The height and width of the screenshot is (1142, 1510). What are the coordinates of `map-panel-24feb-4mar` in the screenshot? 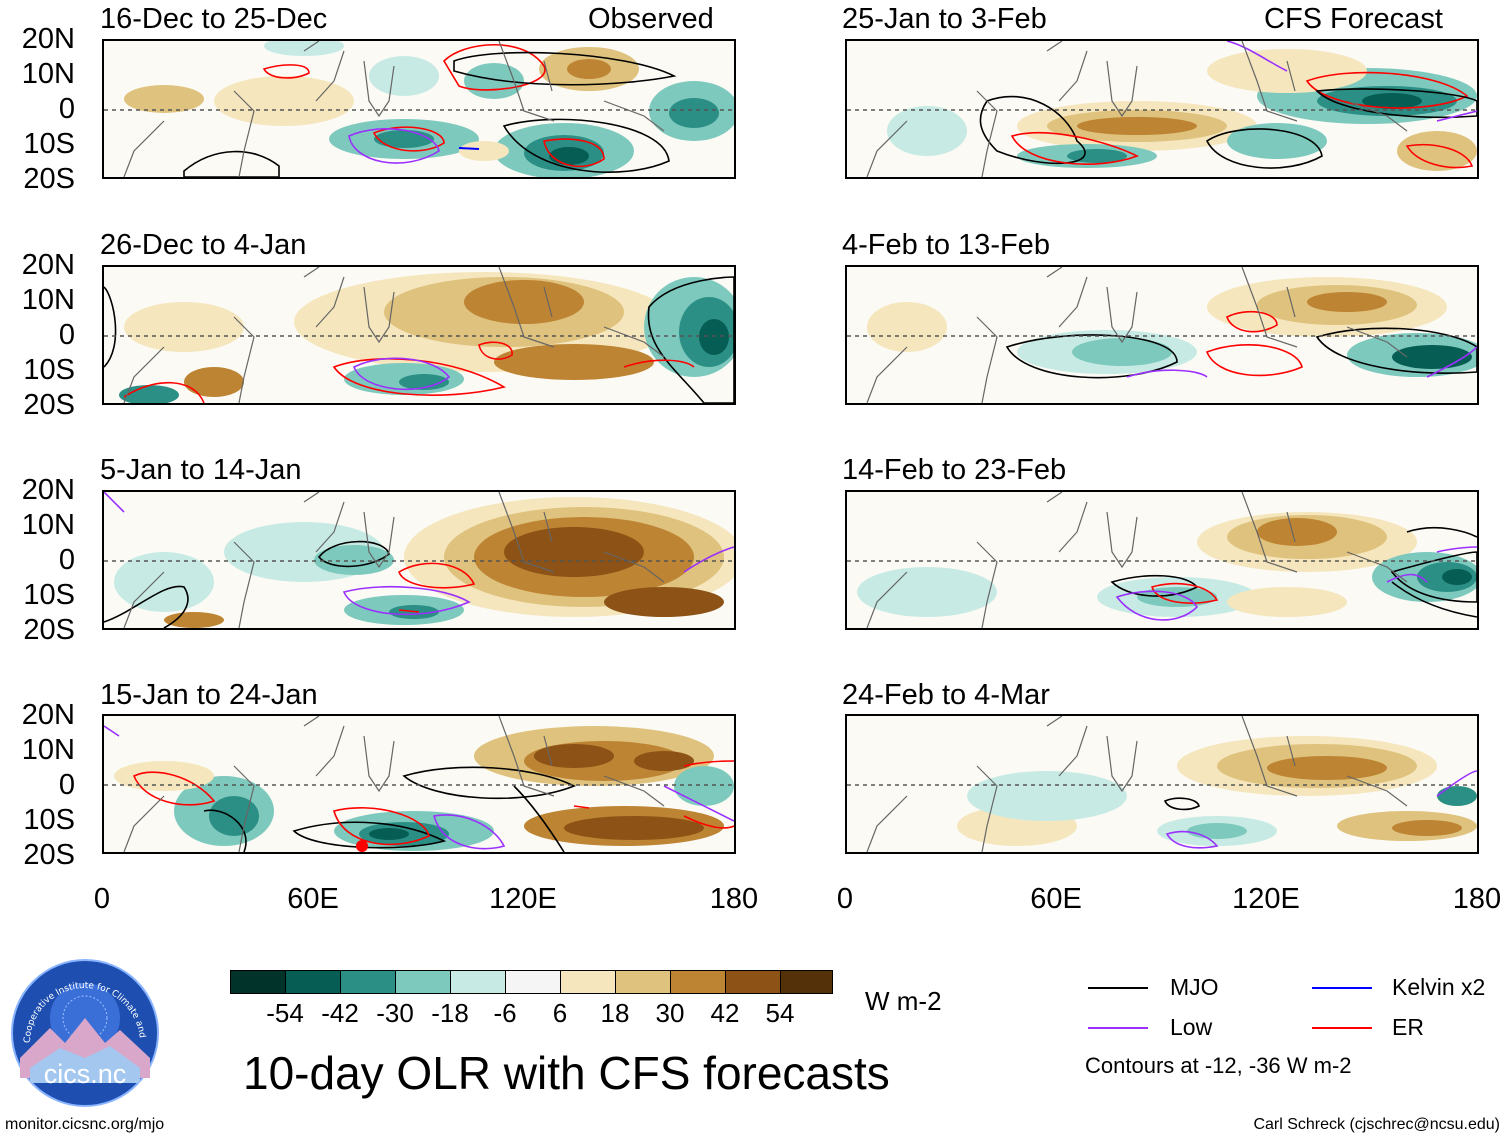 It's located at (1162, 784).